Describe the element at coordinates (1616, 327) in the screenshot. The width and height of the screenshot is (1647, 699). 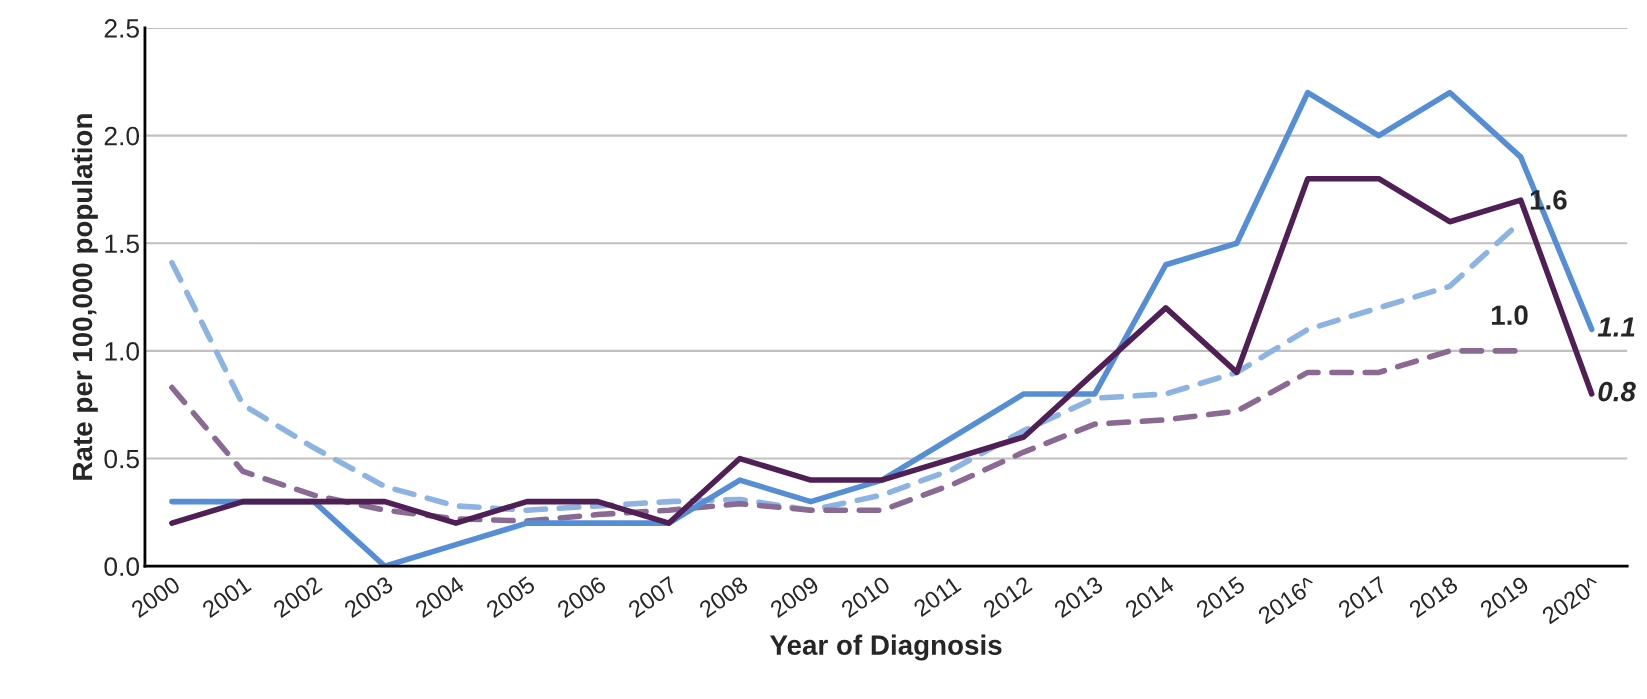
I see `data-label: 1.1` at that location.